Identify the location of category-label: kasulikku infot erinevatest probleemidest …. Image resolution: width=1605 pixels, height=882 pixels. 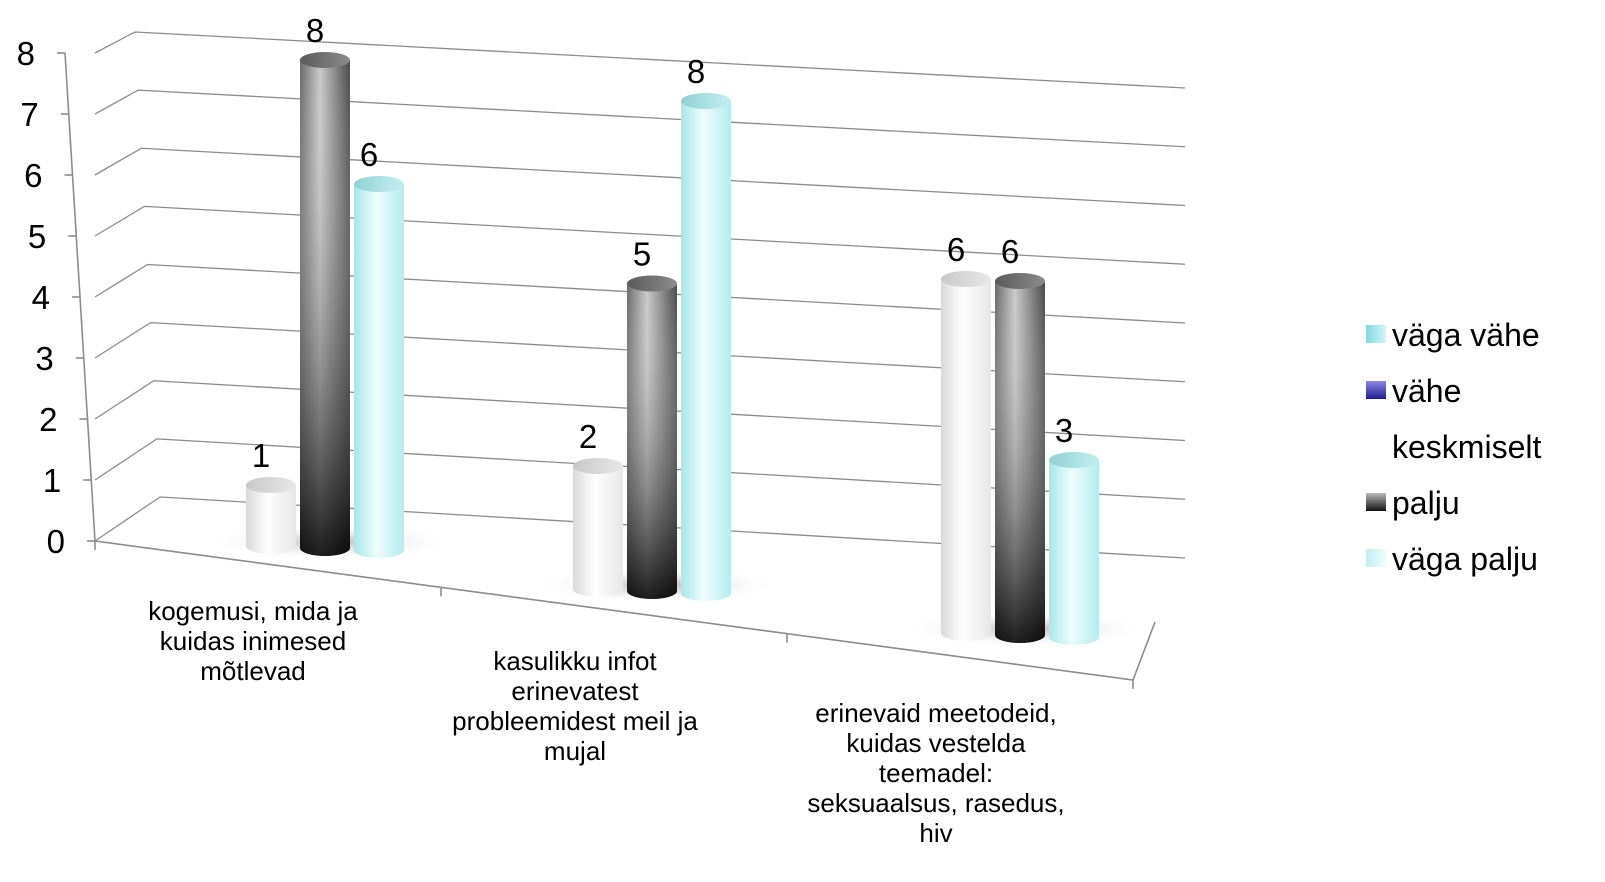
(575, 706).